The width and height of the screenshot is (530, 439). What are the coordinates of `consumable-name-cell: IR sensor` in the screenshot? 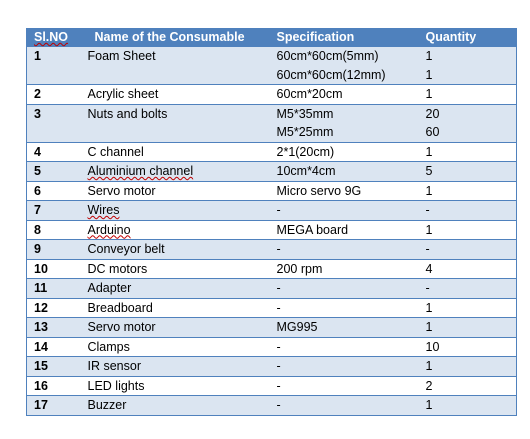 It's located at (178, 366).